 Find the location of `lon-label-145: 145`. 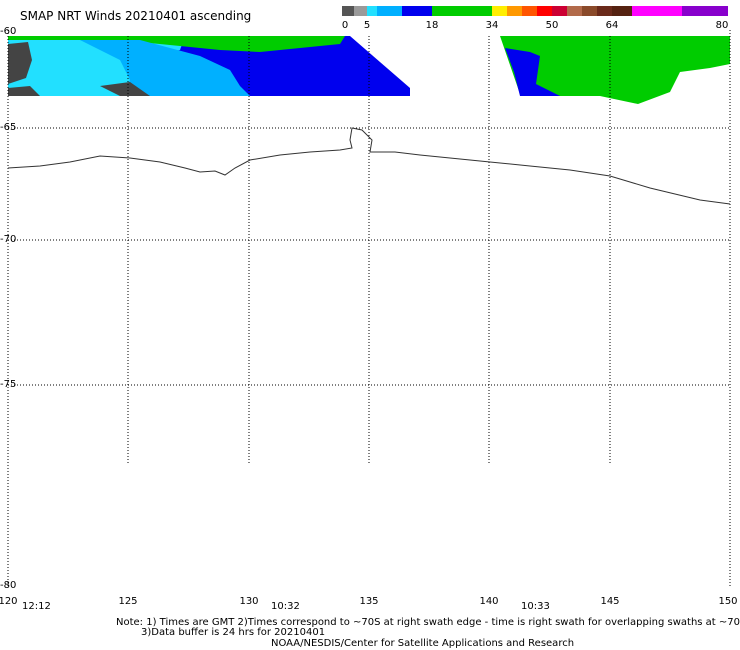

lon-label-145: 145 is located at coordinates (610, 601).